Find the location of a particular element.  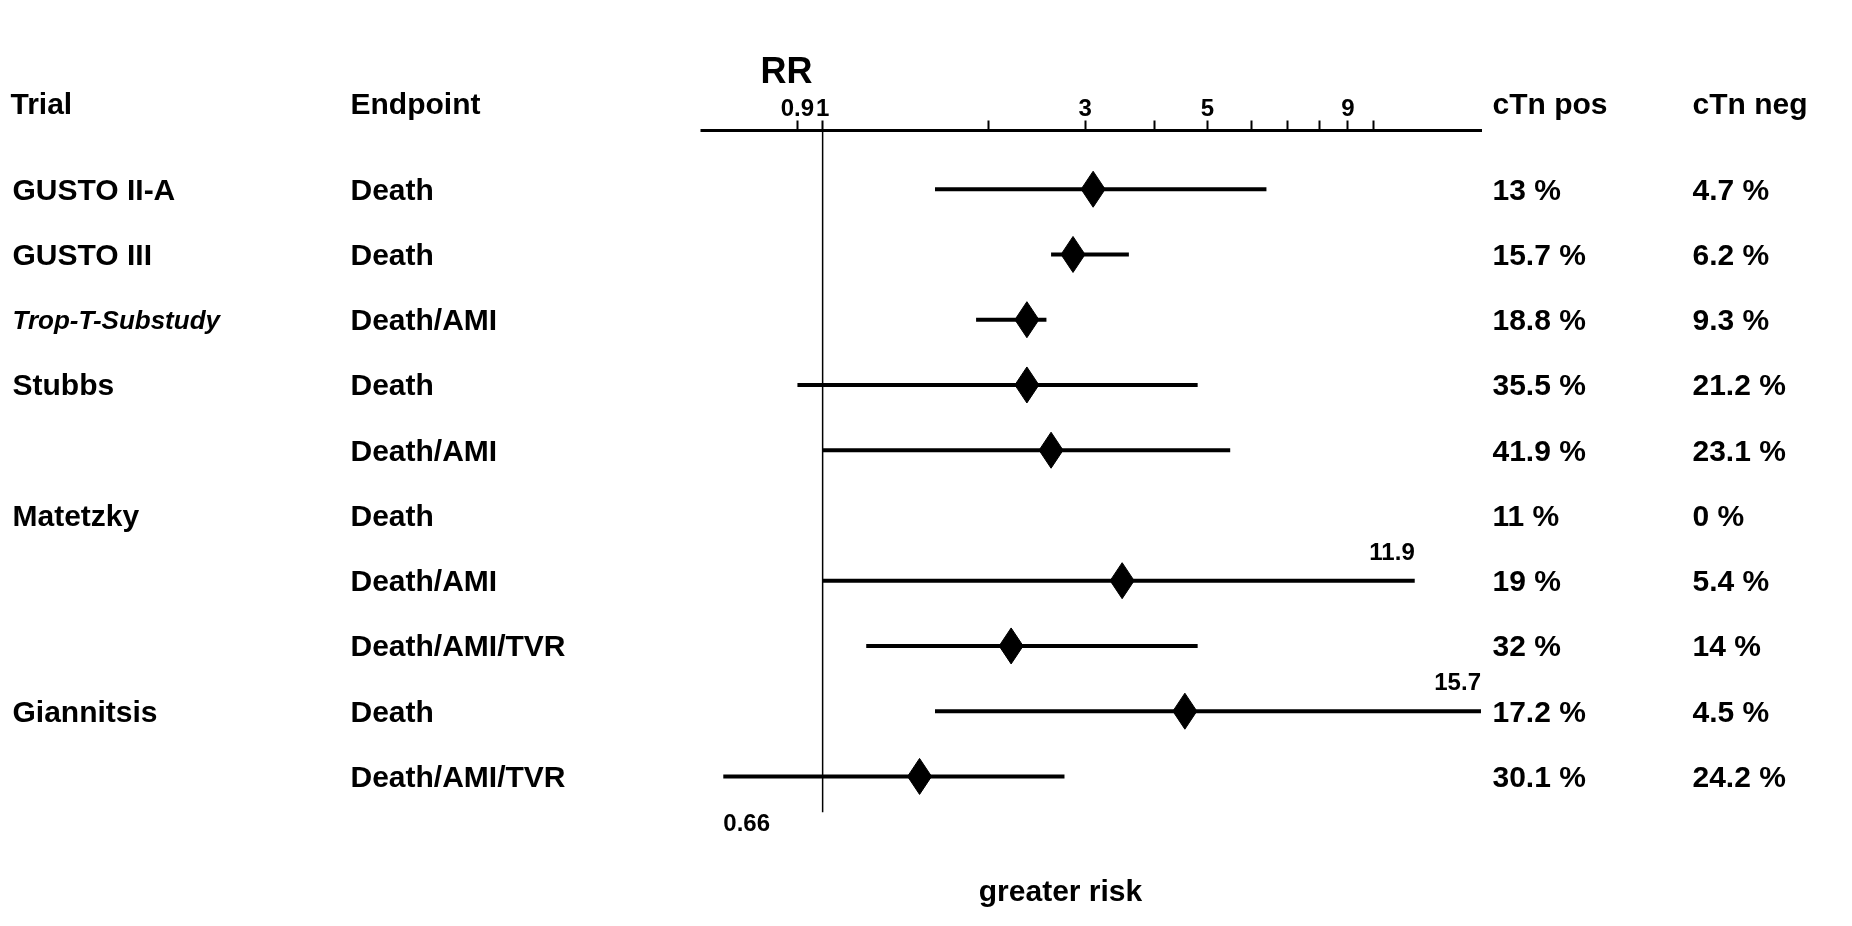

x-tick-label: 1 is located at coordinates (822, 107).